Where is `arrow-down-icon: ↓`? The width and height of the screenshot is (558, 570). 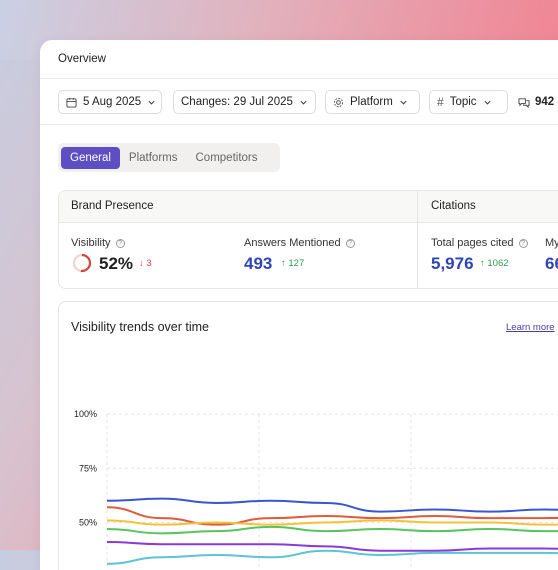 arrow-down-icon: ↓ is located at coordinates (141, 263).